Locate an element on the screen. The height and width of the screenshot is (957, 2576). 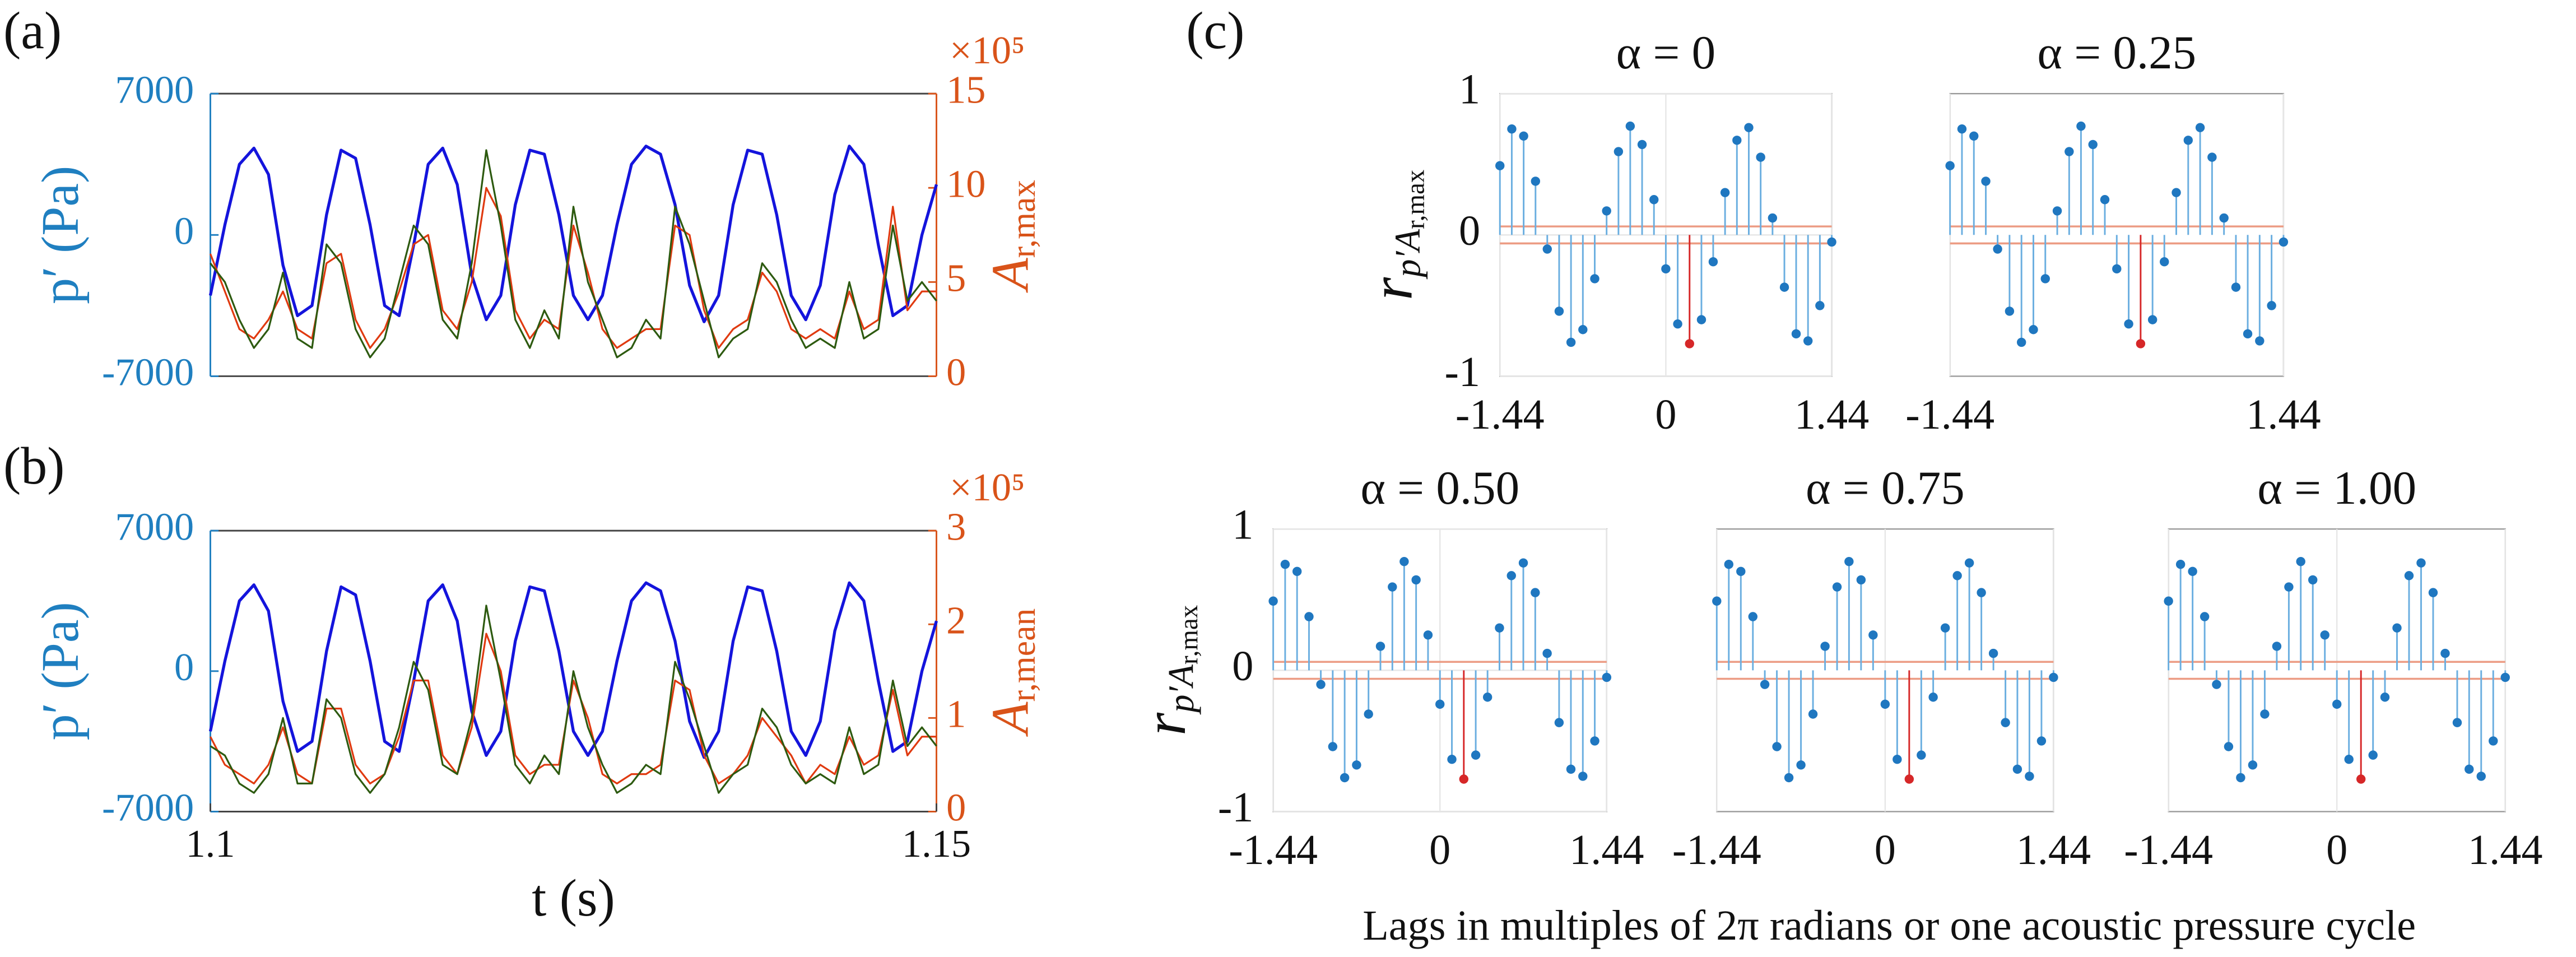
y-axis-label: p′ (Pa) is located at coordinates (60, 671).